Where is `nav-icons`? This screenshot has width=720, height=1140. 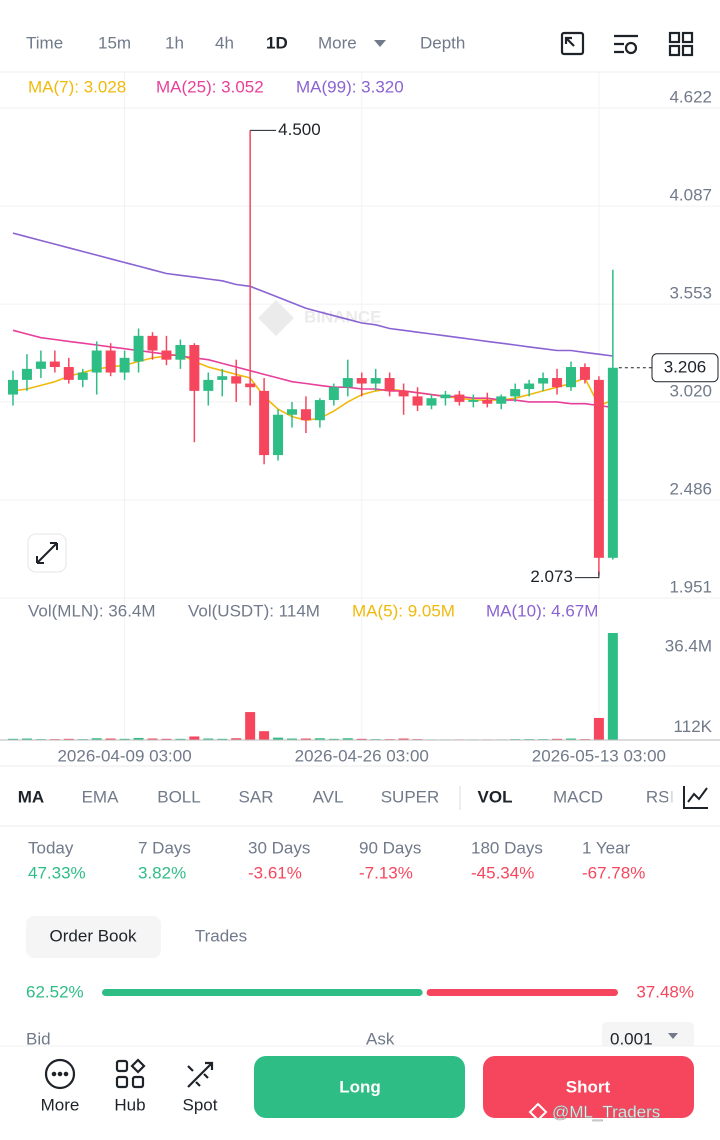 nav-icons is located at coordinates (129, 1074).